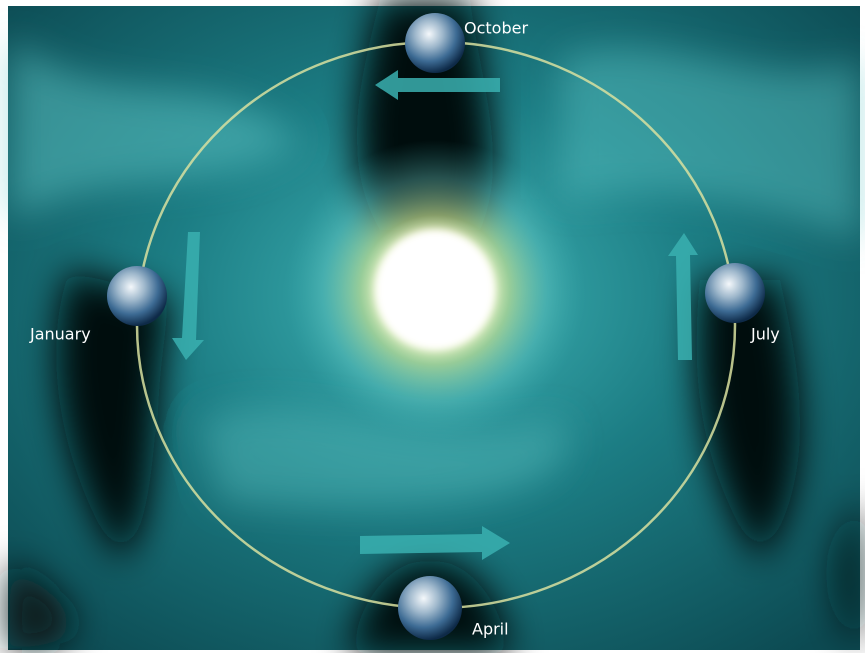 This screenshot has width=865, height=653. I want to click on month-label: April, so click(490, 629).